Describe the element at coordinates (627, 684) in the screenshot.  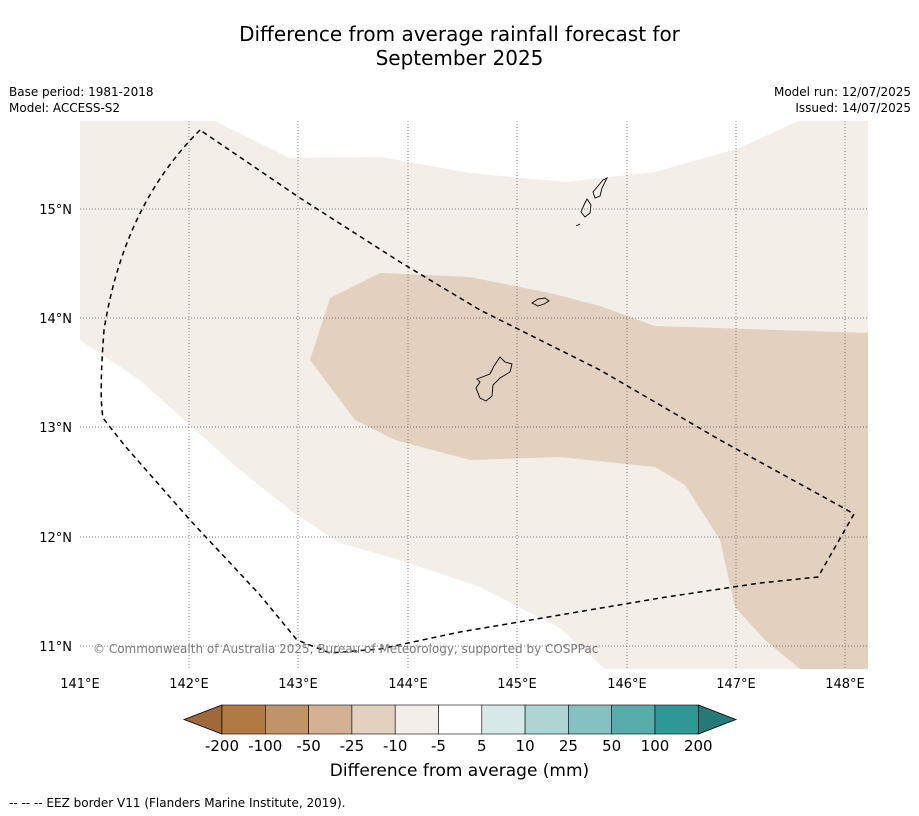
I see `lon-tick-label: 146°E` at that location.